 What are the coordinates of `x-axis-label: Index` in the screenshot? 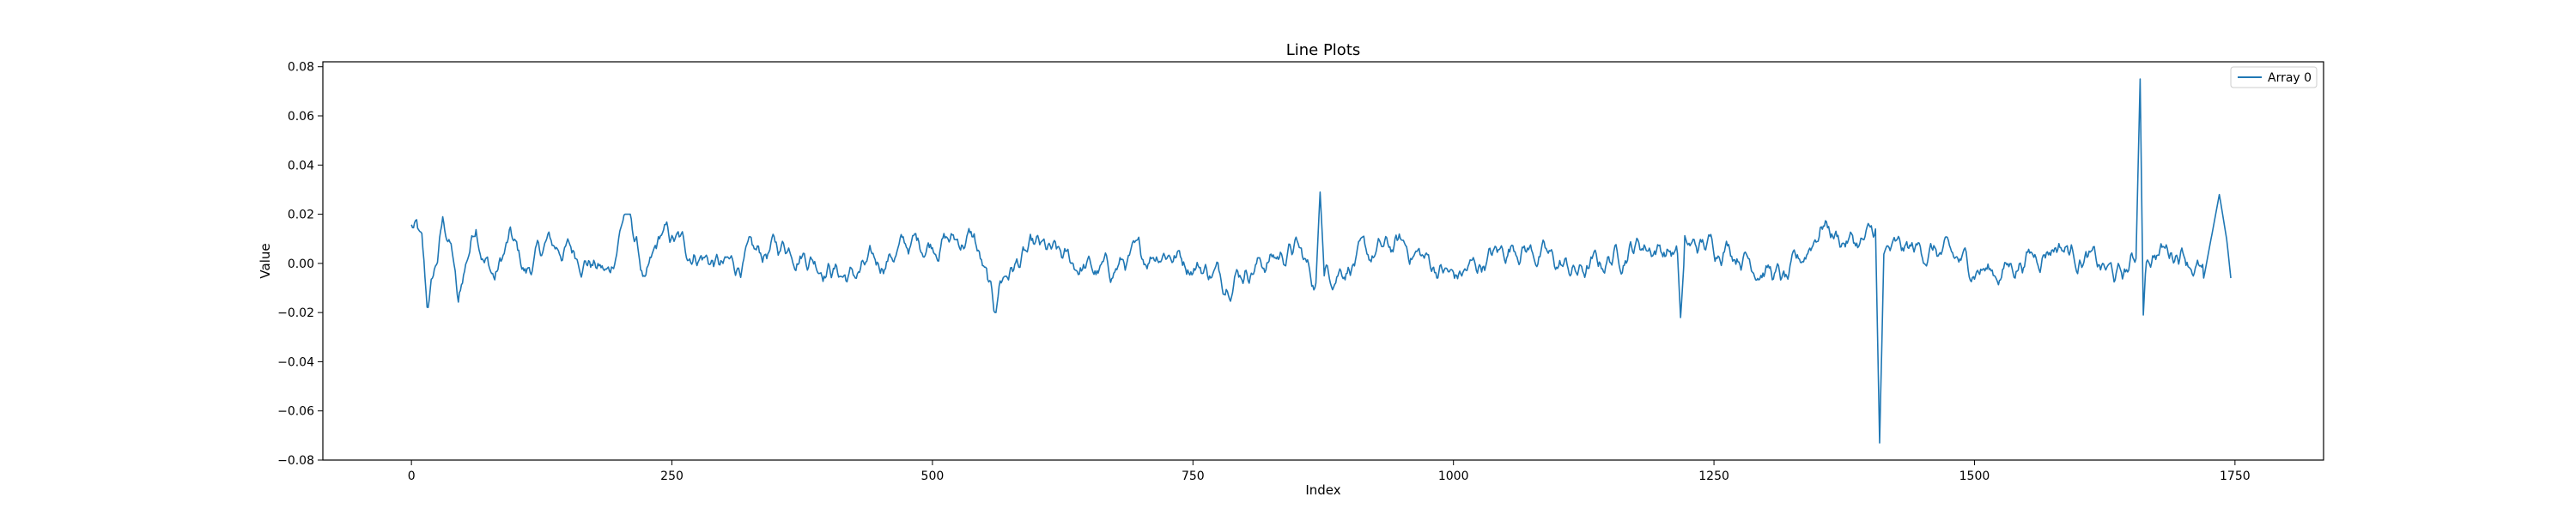 It's located at (1323, 490).